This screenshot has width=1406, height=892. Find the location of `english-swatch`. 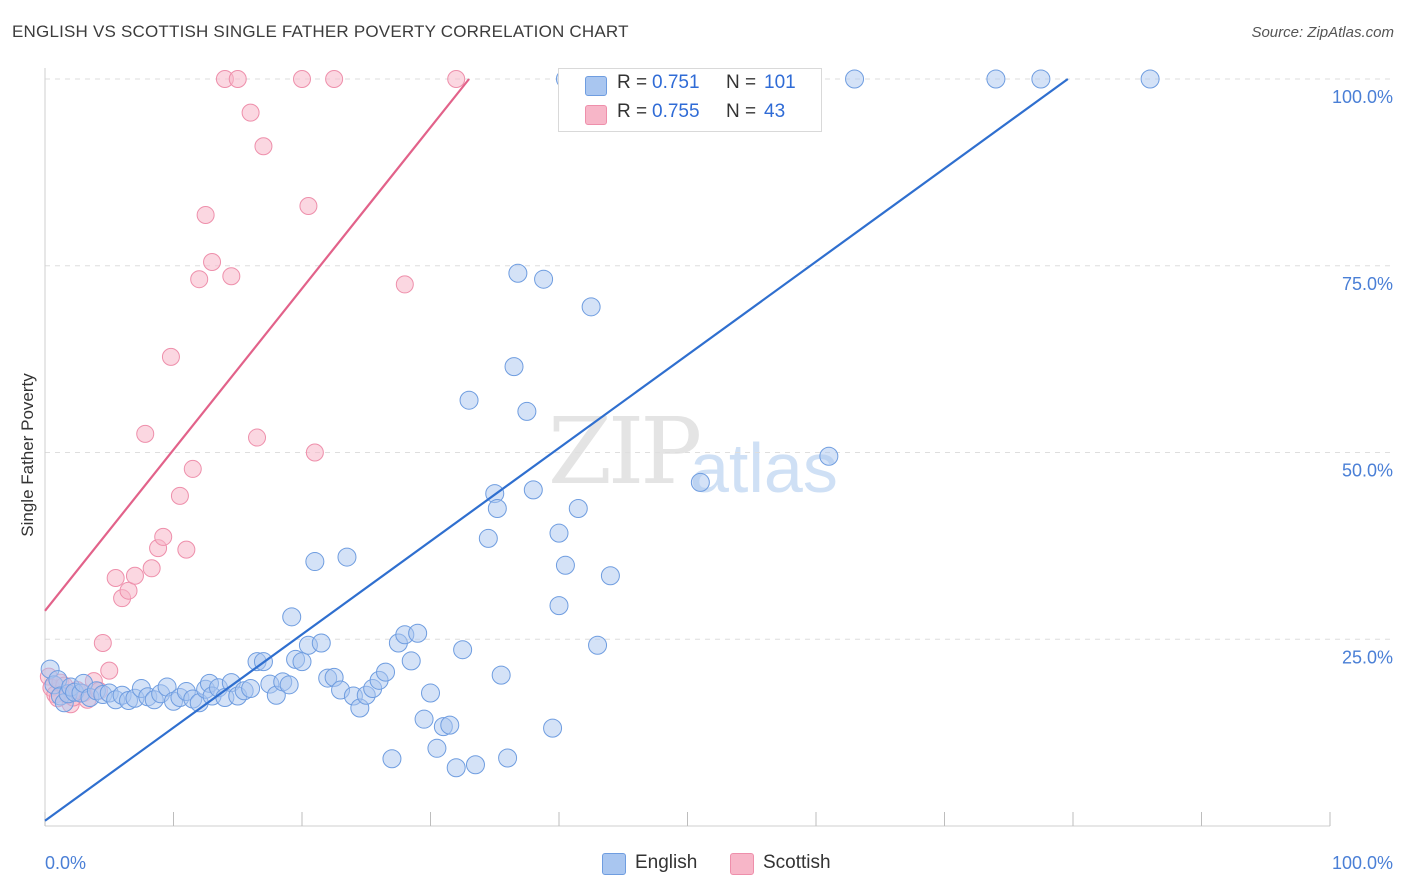

english-swatch is located at coordinates (596, 86).